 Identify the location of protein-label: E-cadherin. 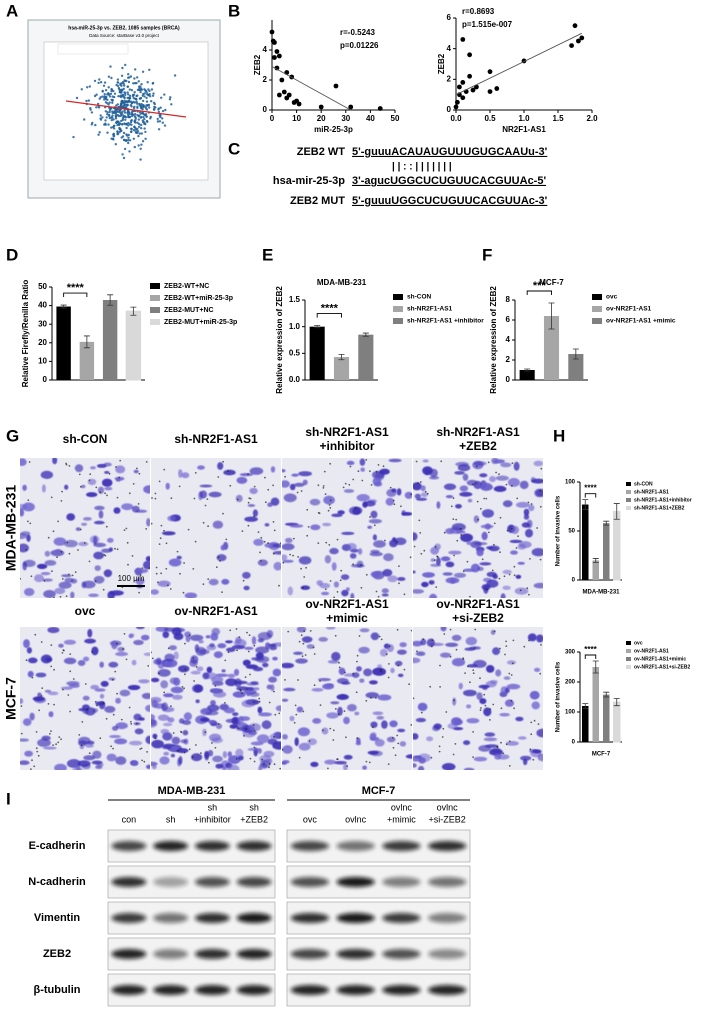
(57, 846).